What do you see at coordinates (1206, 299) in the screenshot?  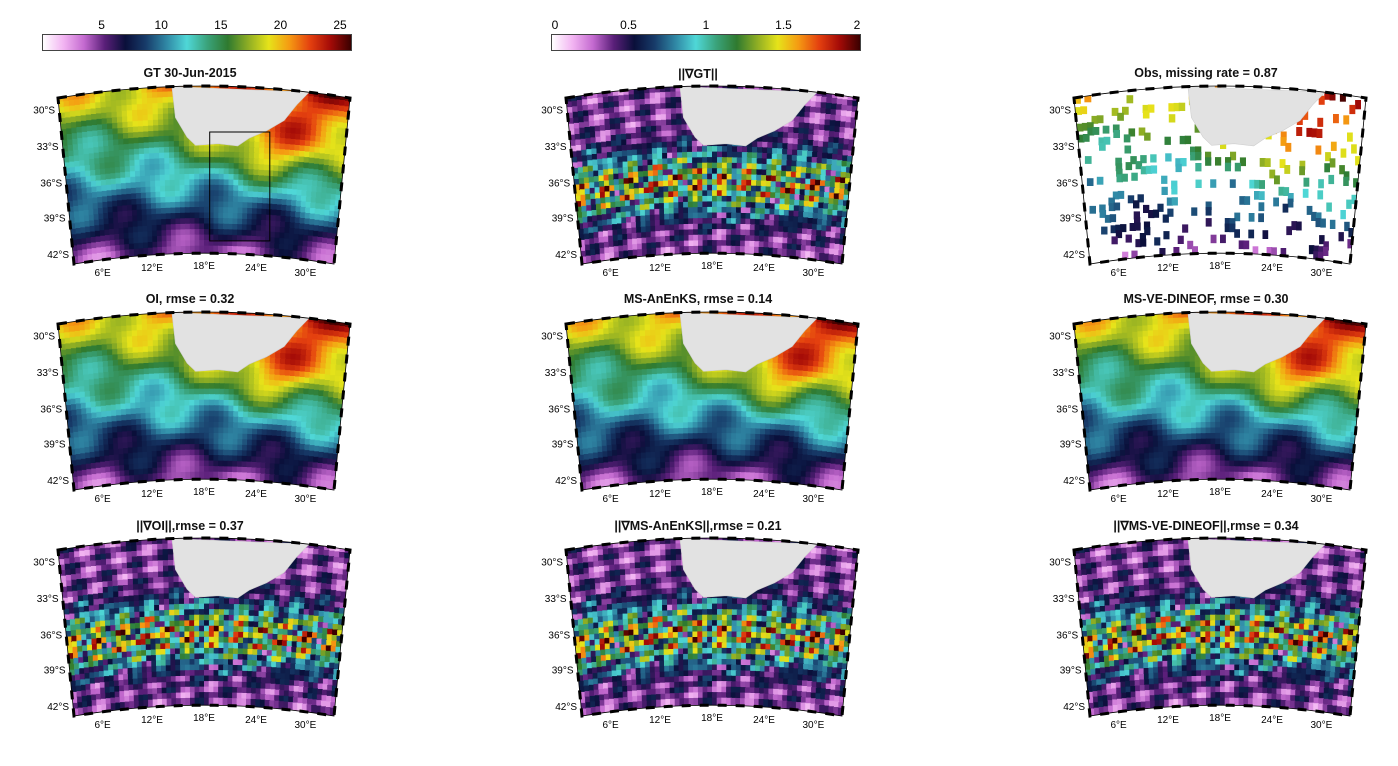 I see `panel-title: MS-VE-DINEOF, rmse = 0.30` at bounding box center [1206, 299].